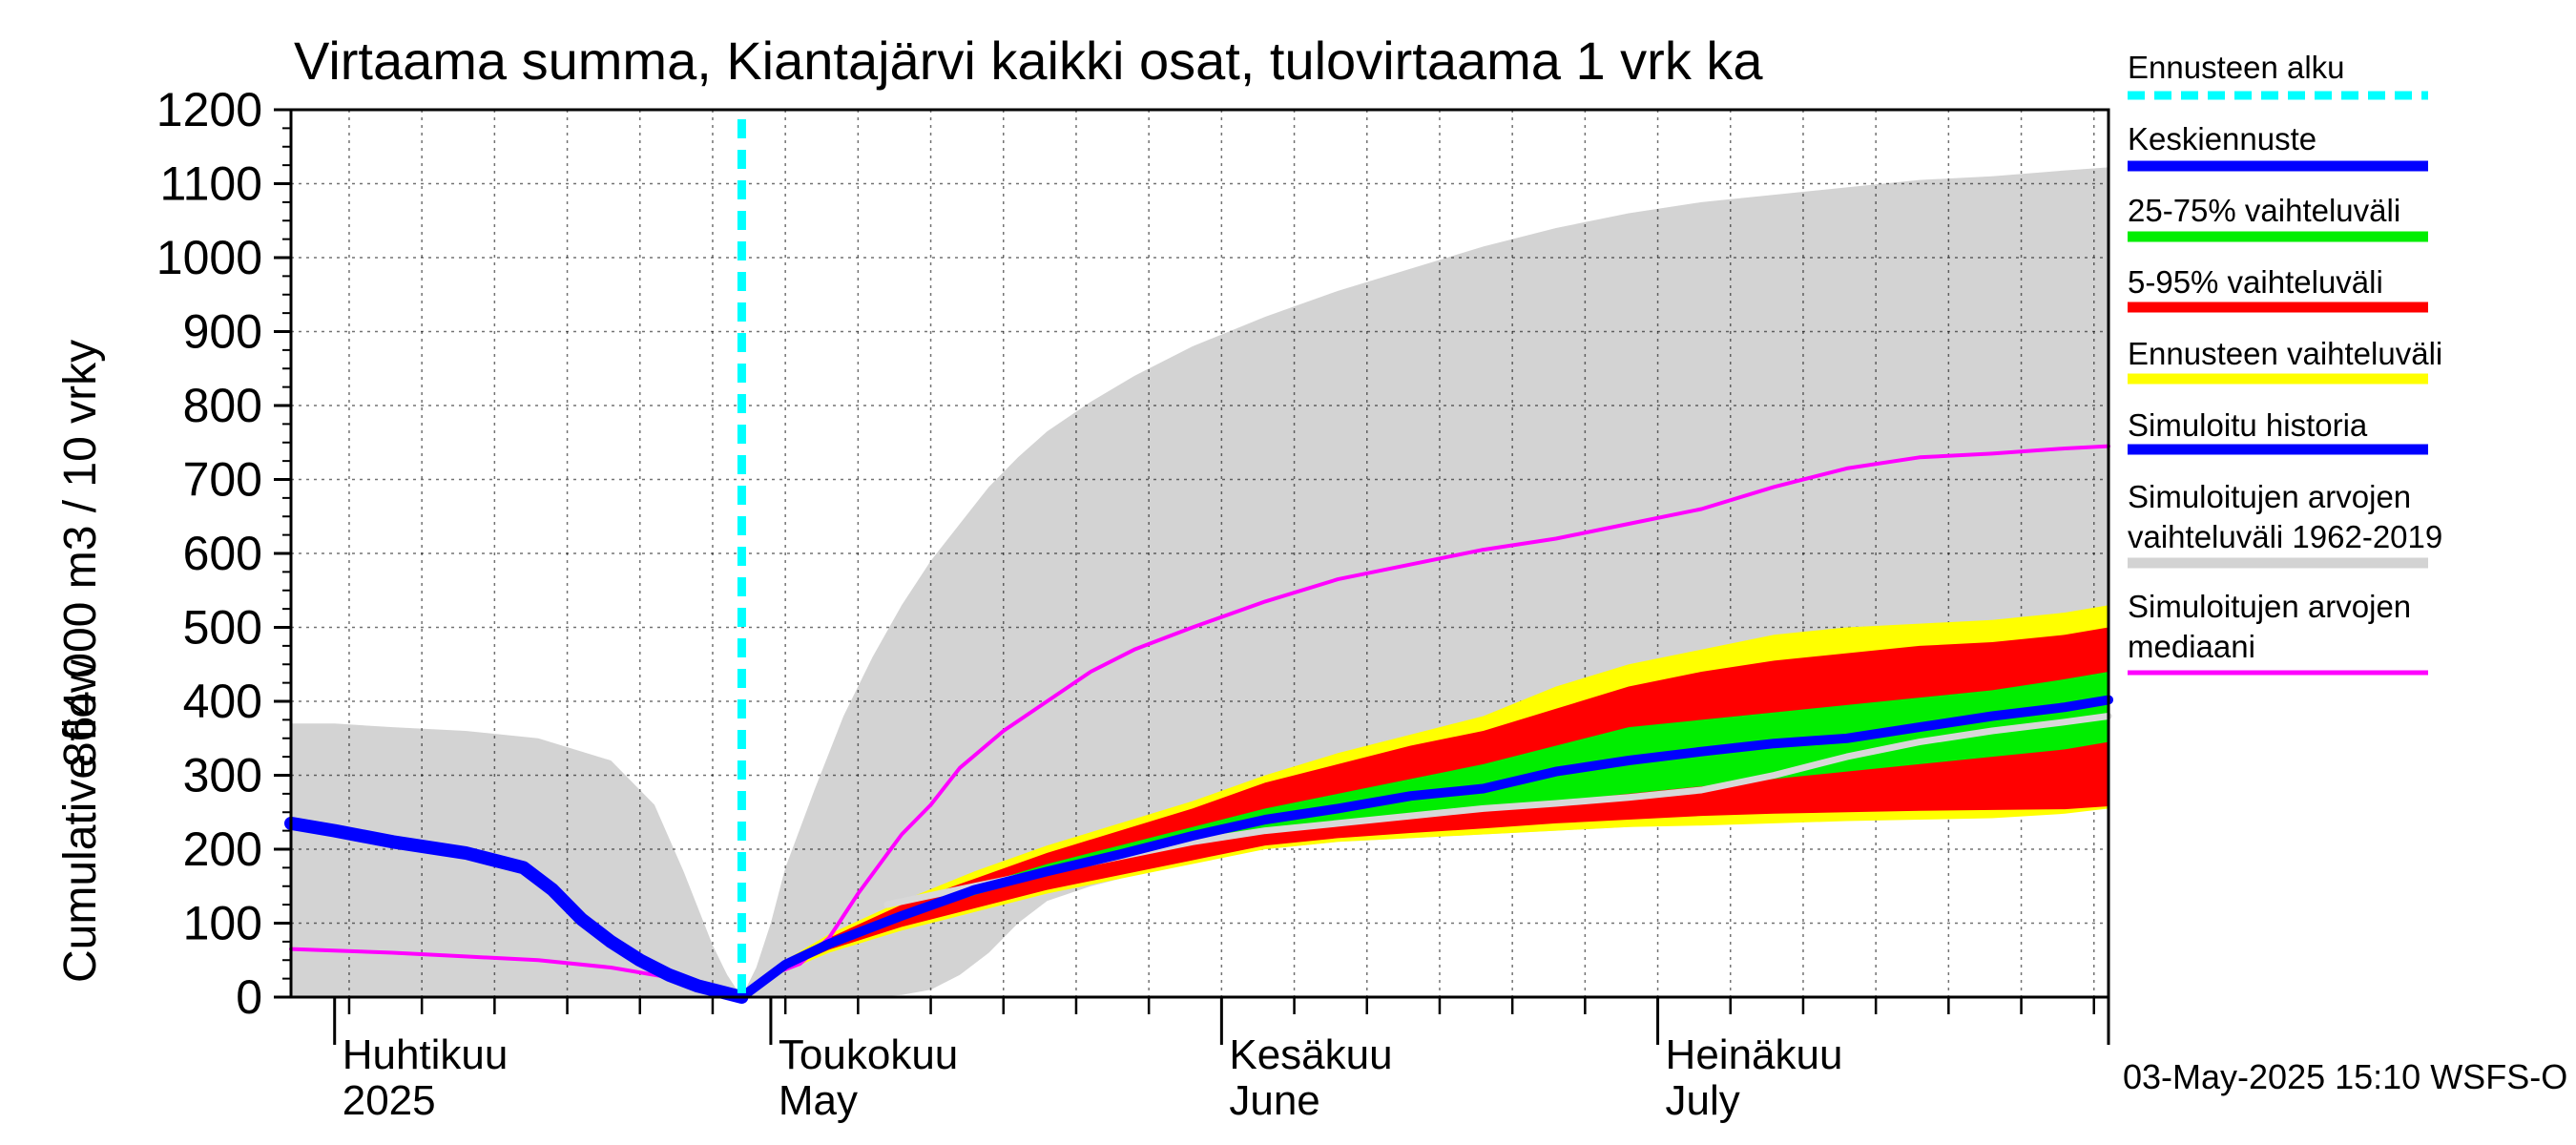  What do you see at coordinates (516, 910) in the screenshot?
I see `simulated-history-line` at bounding box center [516, 910].